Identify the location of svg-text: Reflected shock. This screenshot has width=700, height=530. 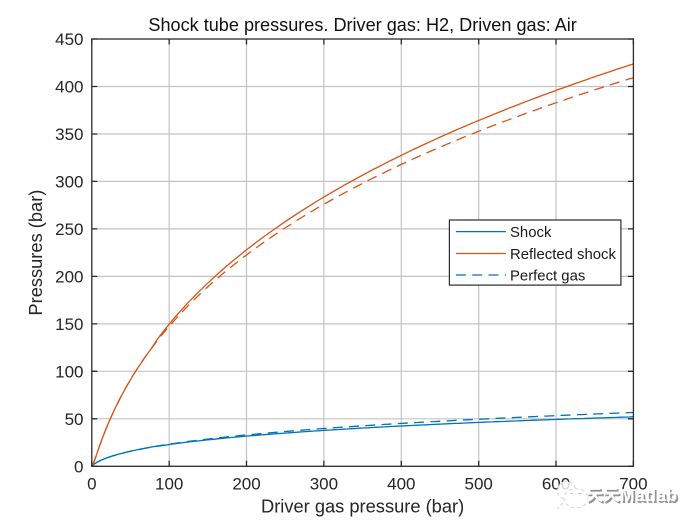
(563, 255).